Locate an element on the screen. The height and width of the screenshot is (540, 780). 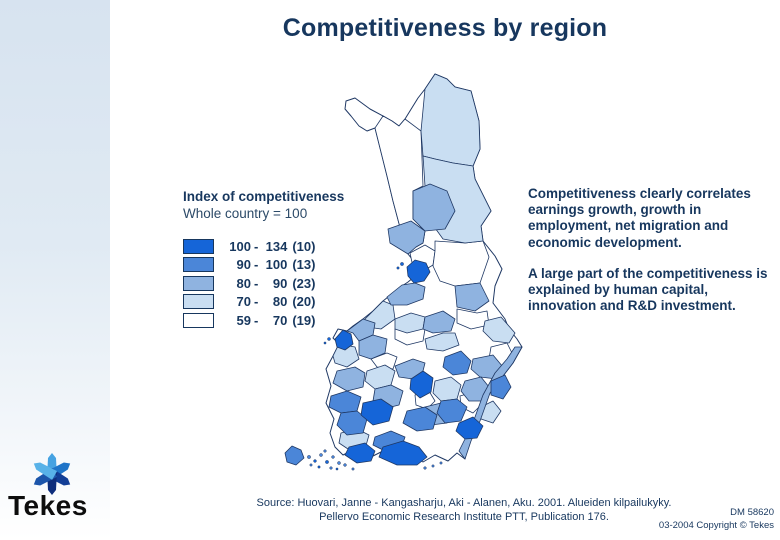
star-arm is located at coordinates (45, 471).